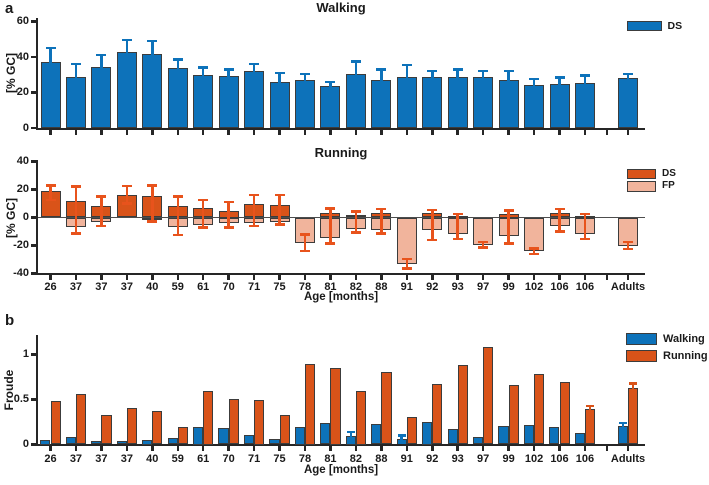 This screenshot has height=485, width=709. What do you see at coordinates (675, 25) in the screenshot?
I see `legend-label-ds: DS` at bounding box center [675, 25].